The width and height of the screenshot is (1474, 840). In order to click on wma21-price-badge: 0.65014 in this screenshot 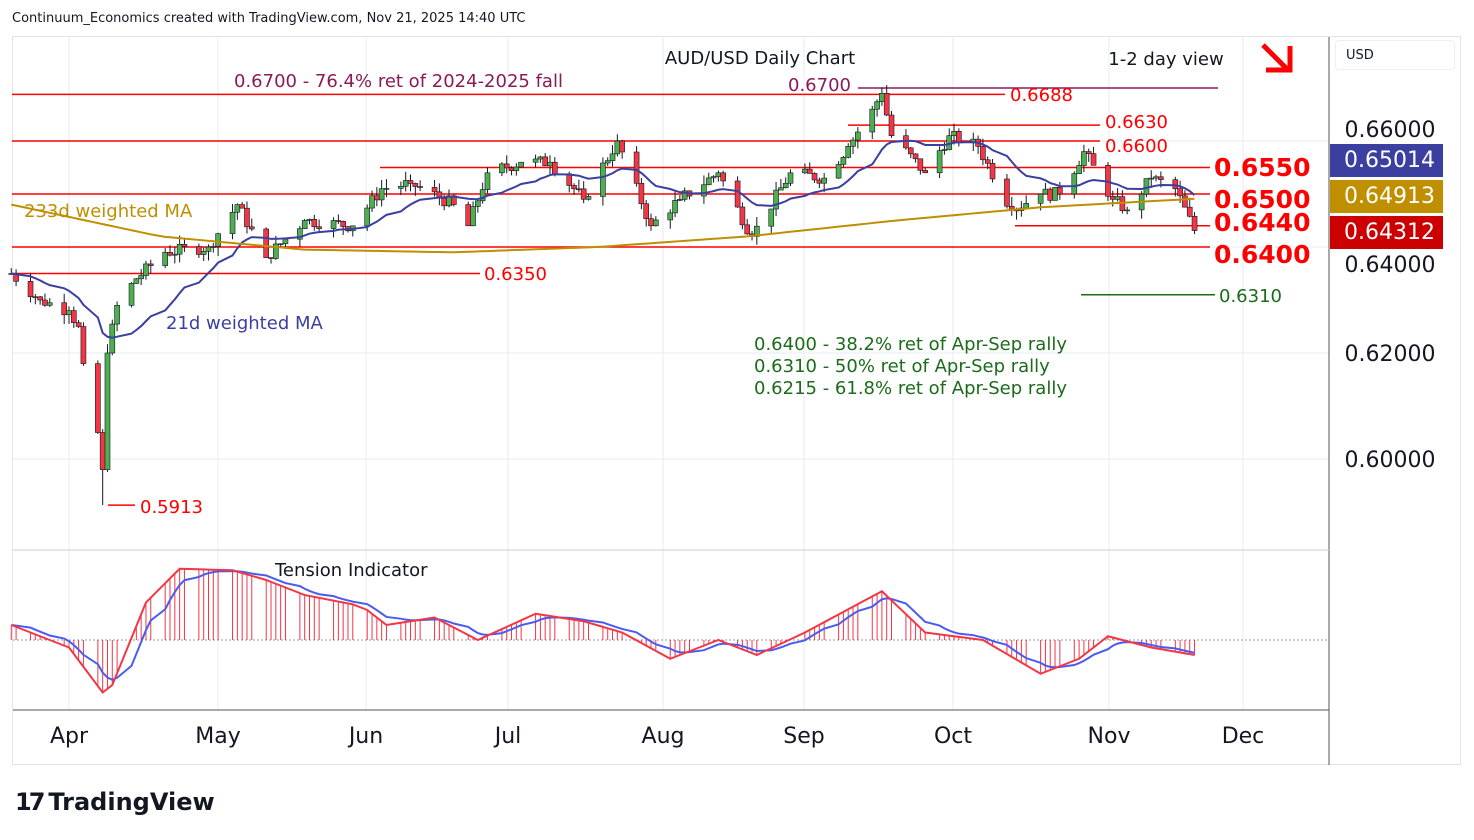, I will do `click(1386, 160)`.